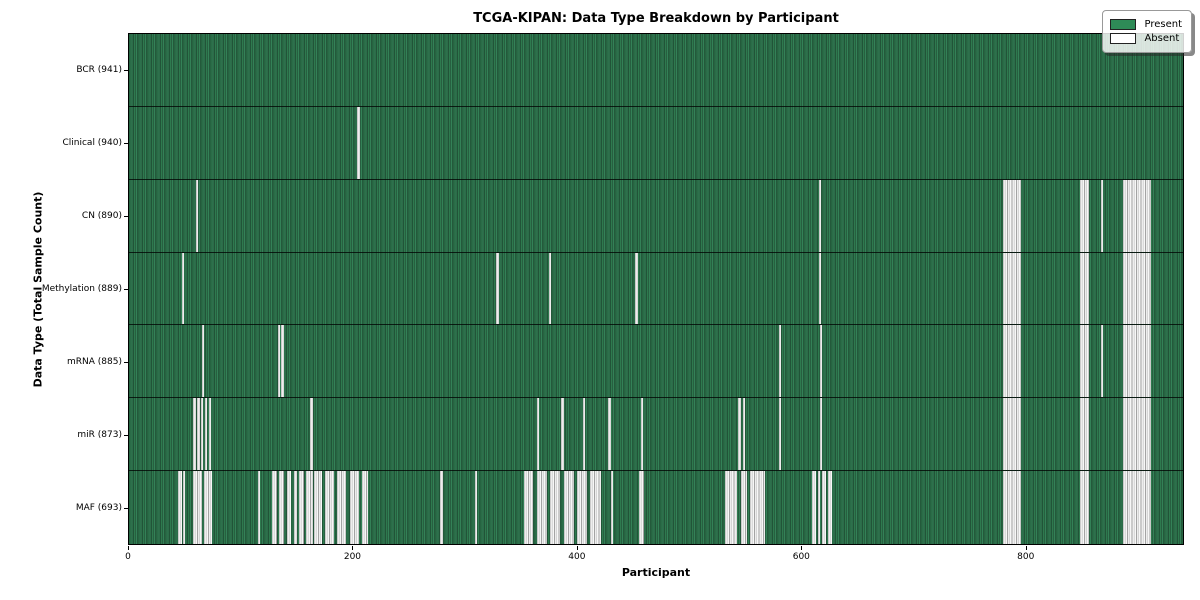  What do you see at coordinates (656, 435) in the screenshot?
I see `row-mir` at bounding box center [656, 435].